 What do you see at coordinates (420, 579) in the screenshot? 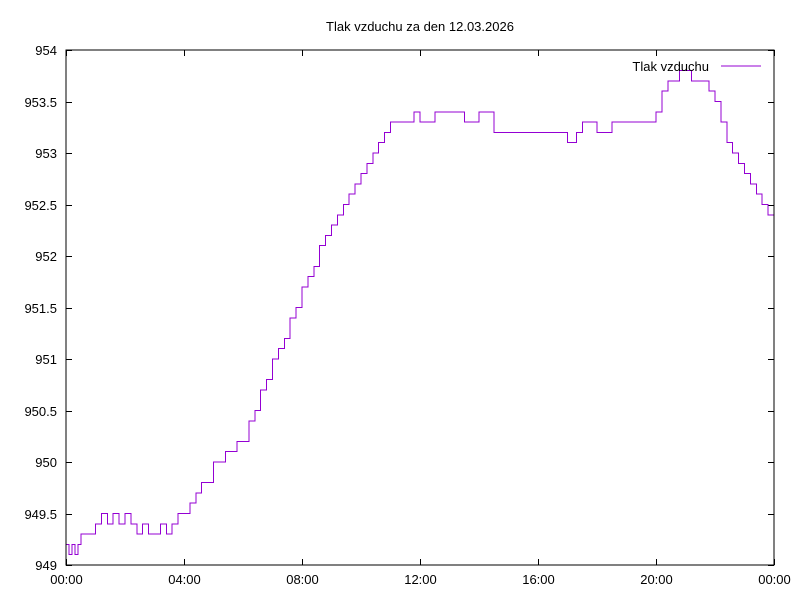
I see `x-tick-label: 12:00` at bounding box center [420, 579].